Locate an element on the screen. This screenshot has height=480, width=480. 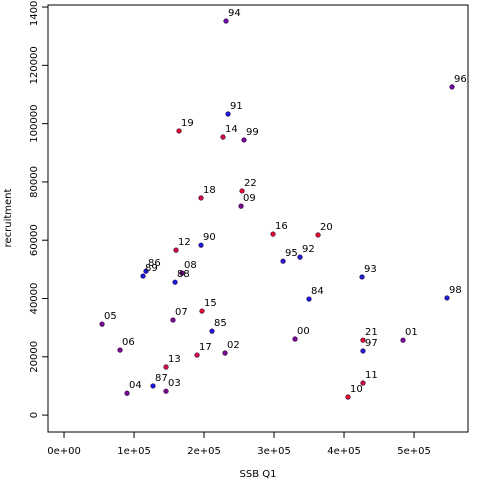
point-label: 97 is located at coordinates (371, 343).